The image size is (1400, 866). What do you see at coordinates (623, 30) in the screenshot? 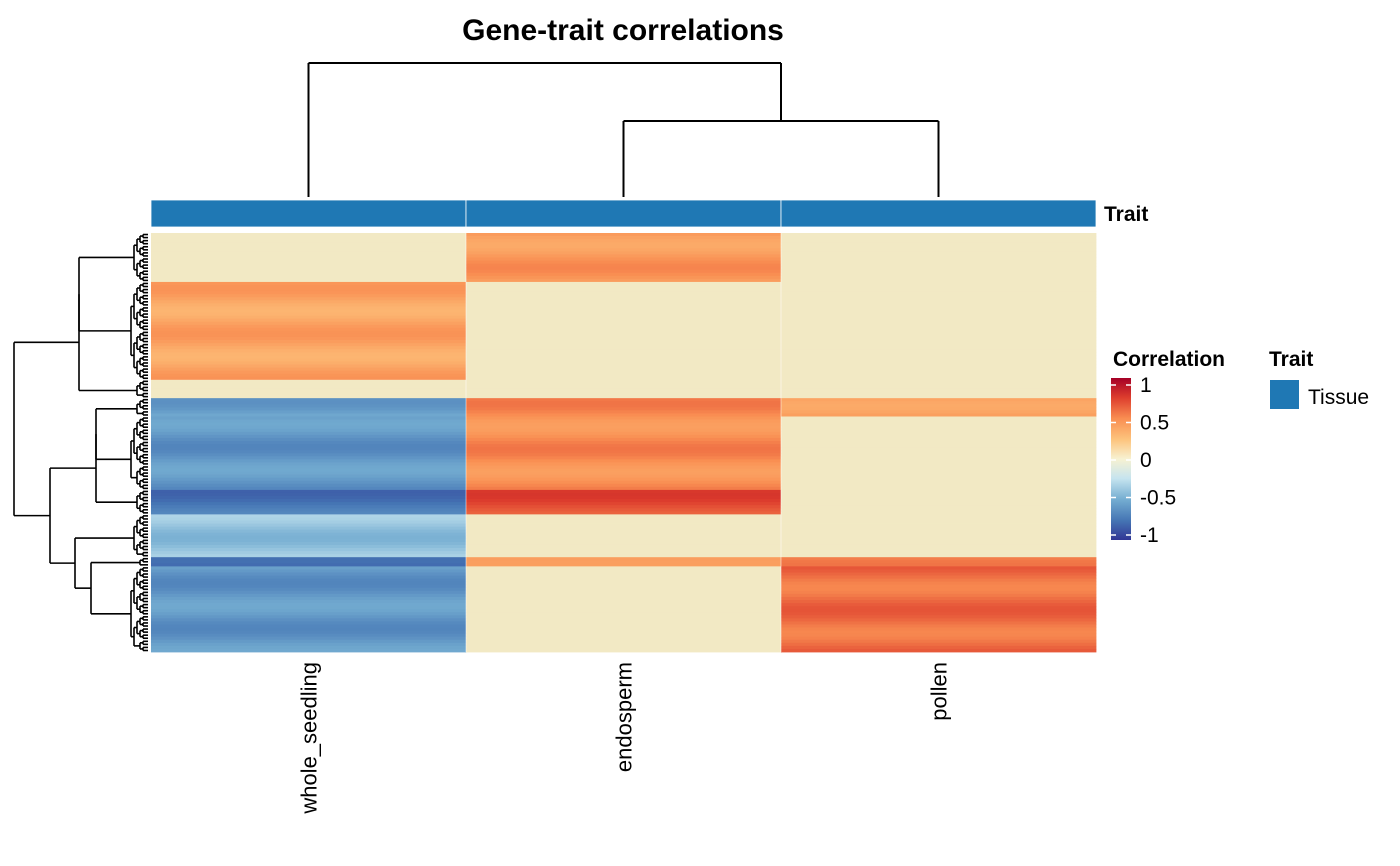
I see `chart-title: Gene-trait correlations` at bounding box center [623, 30].